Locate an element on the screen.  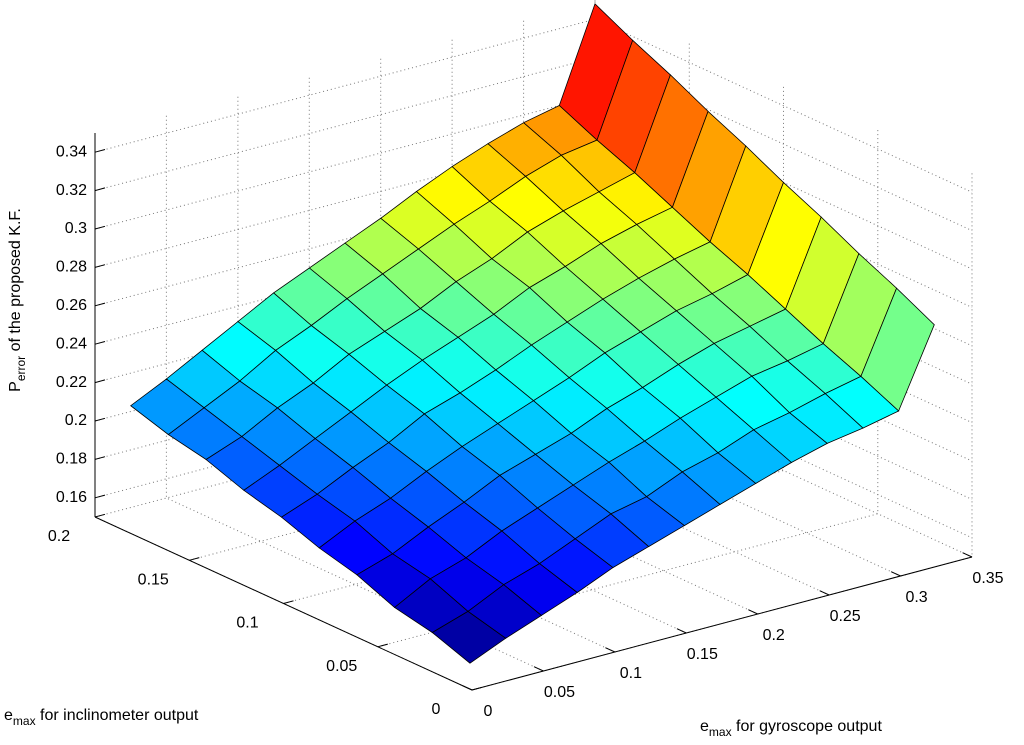
z-tick-label: 0.22 is located at coordinates (71, 382).